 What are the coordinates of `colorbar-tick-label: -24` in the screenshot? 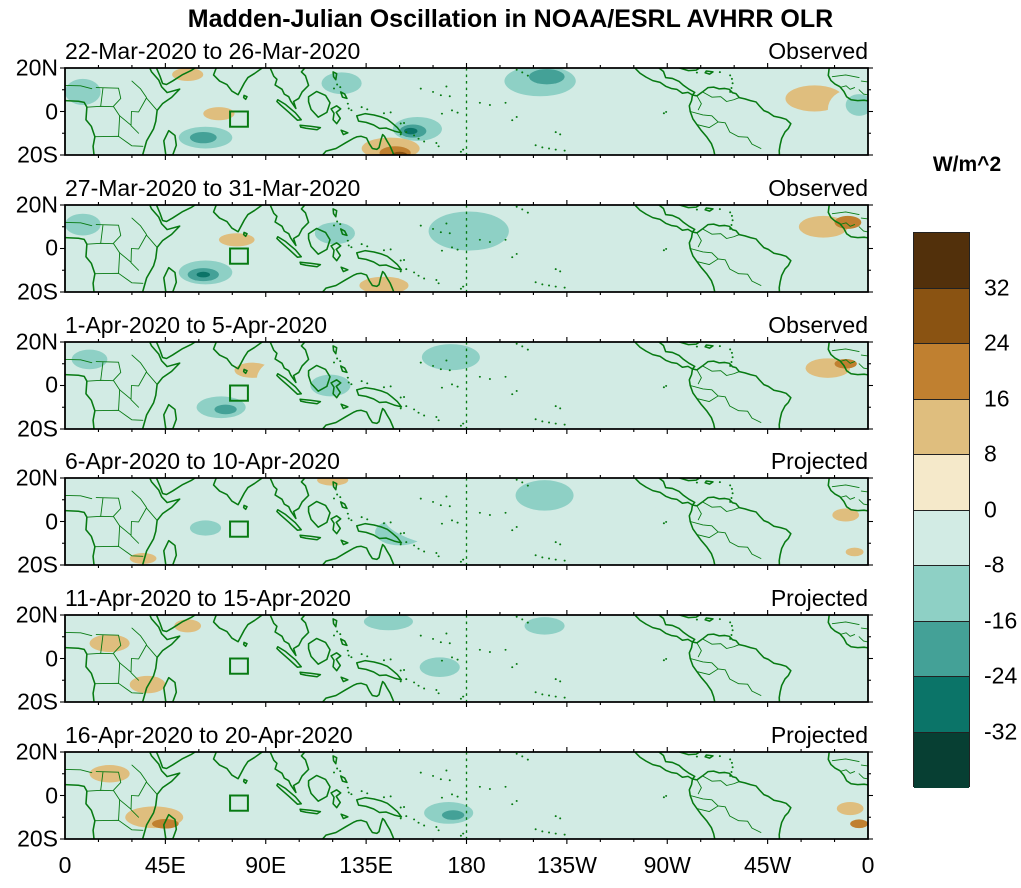 It's located at (1001, 675).